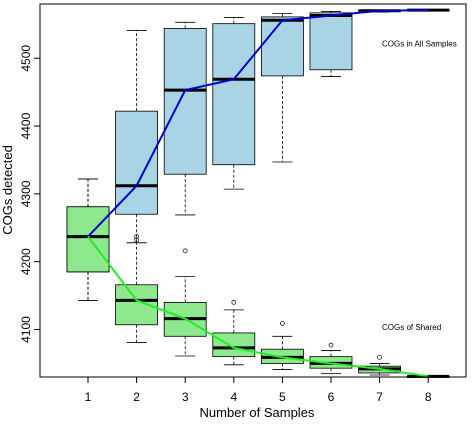 This screenshot has width=474, height=427. Describe the element at coordinates (282, 397) in the screenshot. I see `x-tick-label: 5` at that location.